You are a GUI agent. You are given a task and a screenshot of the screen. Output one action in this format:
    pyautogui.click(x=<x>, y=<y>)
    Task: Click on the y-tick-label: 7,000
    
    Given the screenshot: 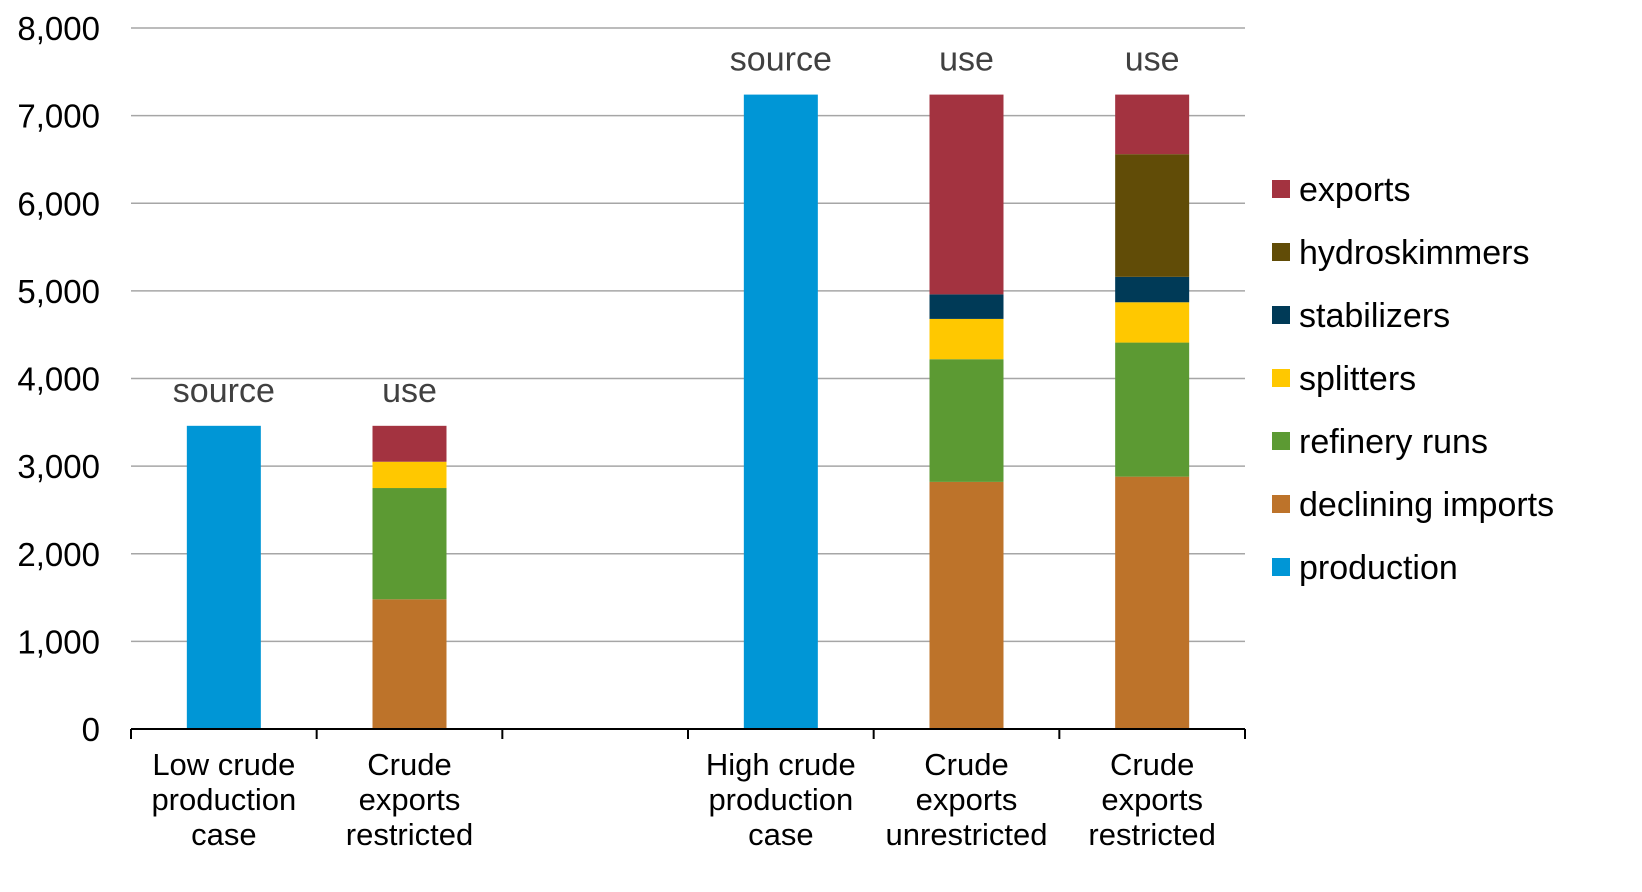 What is the action you would take?
    pyautogui.click(x=58, y=116)
    